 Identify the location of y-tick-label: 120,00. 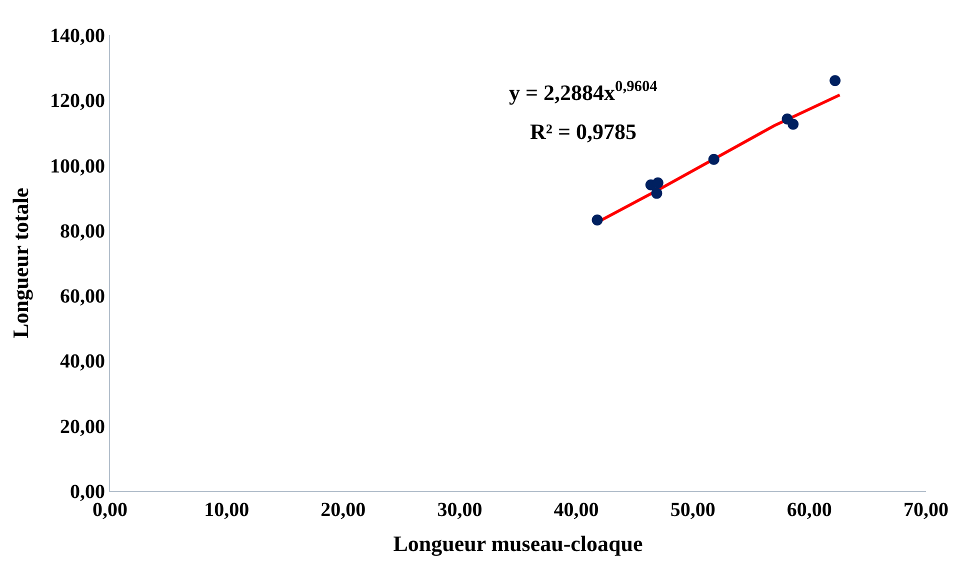
(77, 101).